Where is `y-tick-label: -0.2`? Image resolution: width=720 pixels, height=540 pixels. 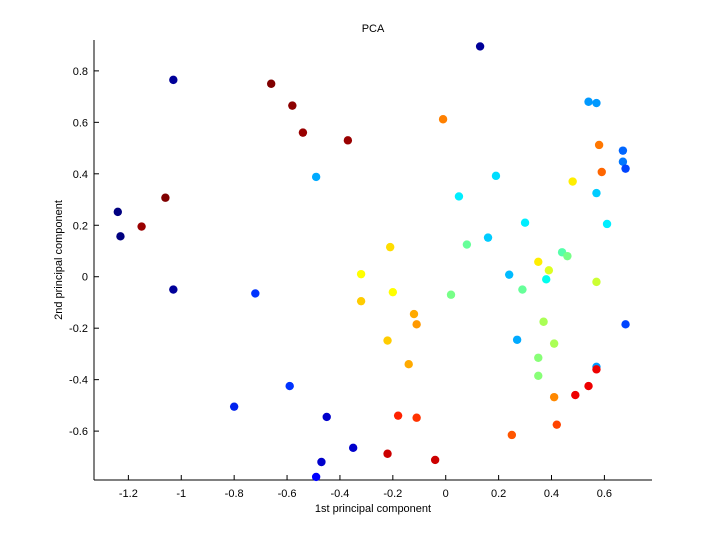 y-tick-label: -0.2 is located at coordinates (78, 329).